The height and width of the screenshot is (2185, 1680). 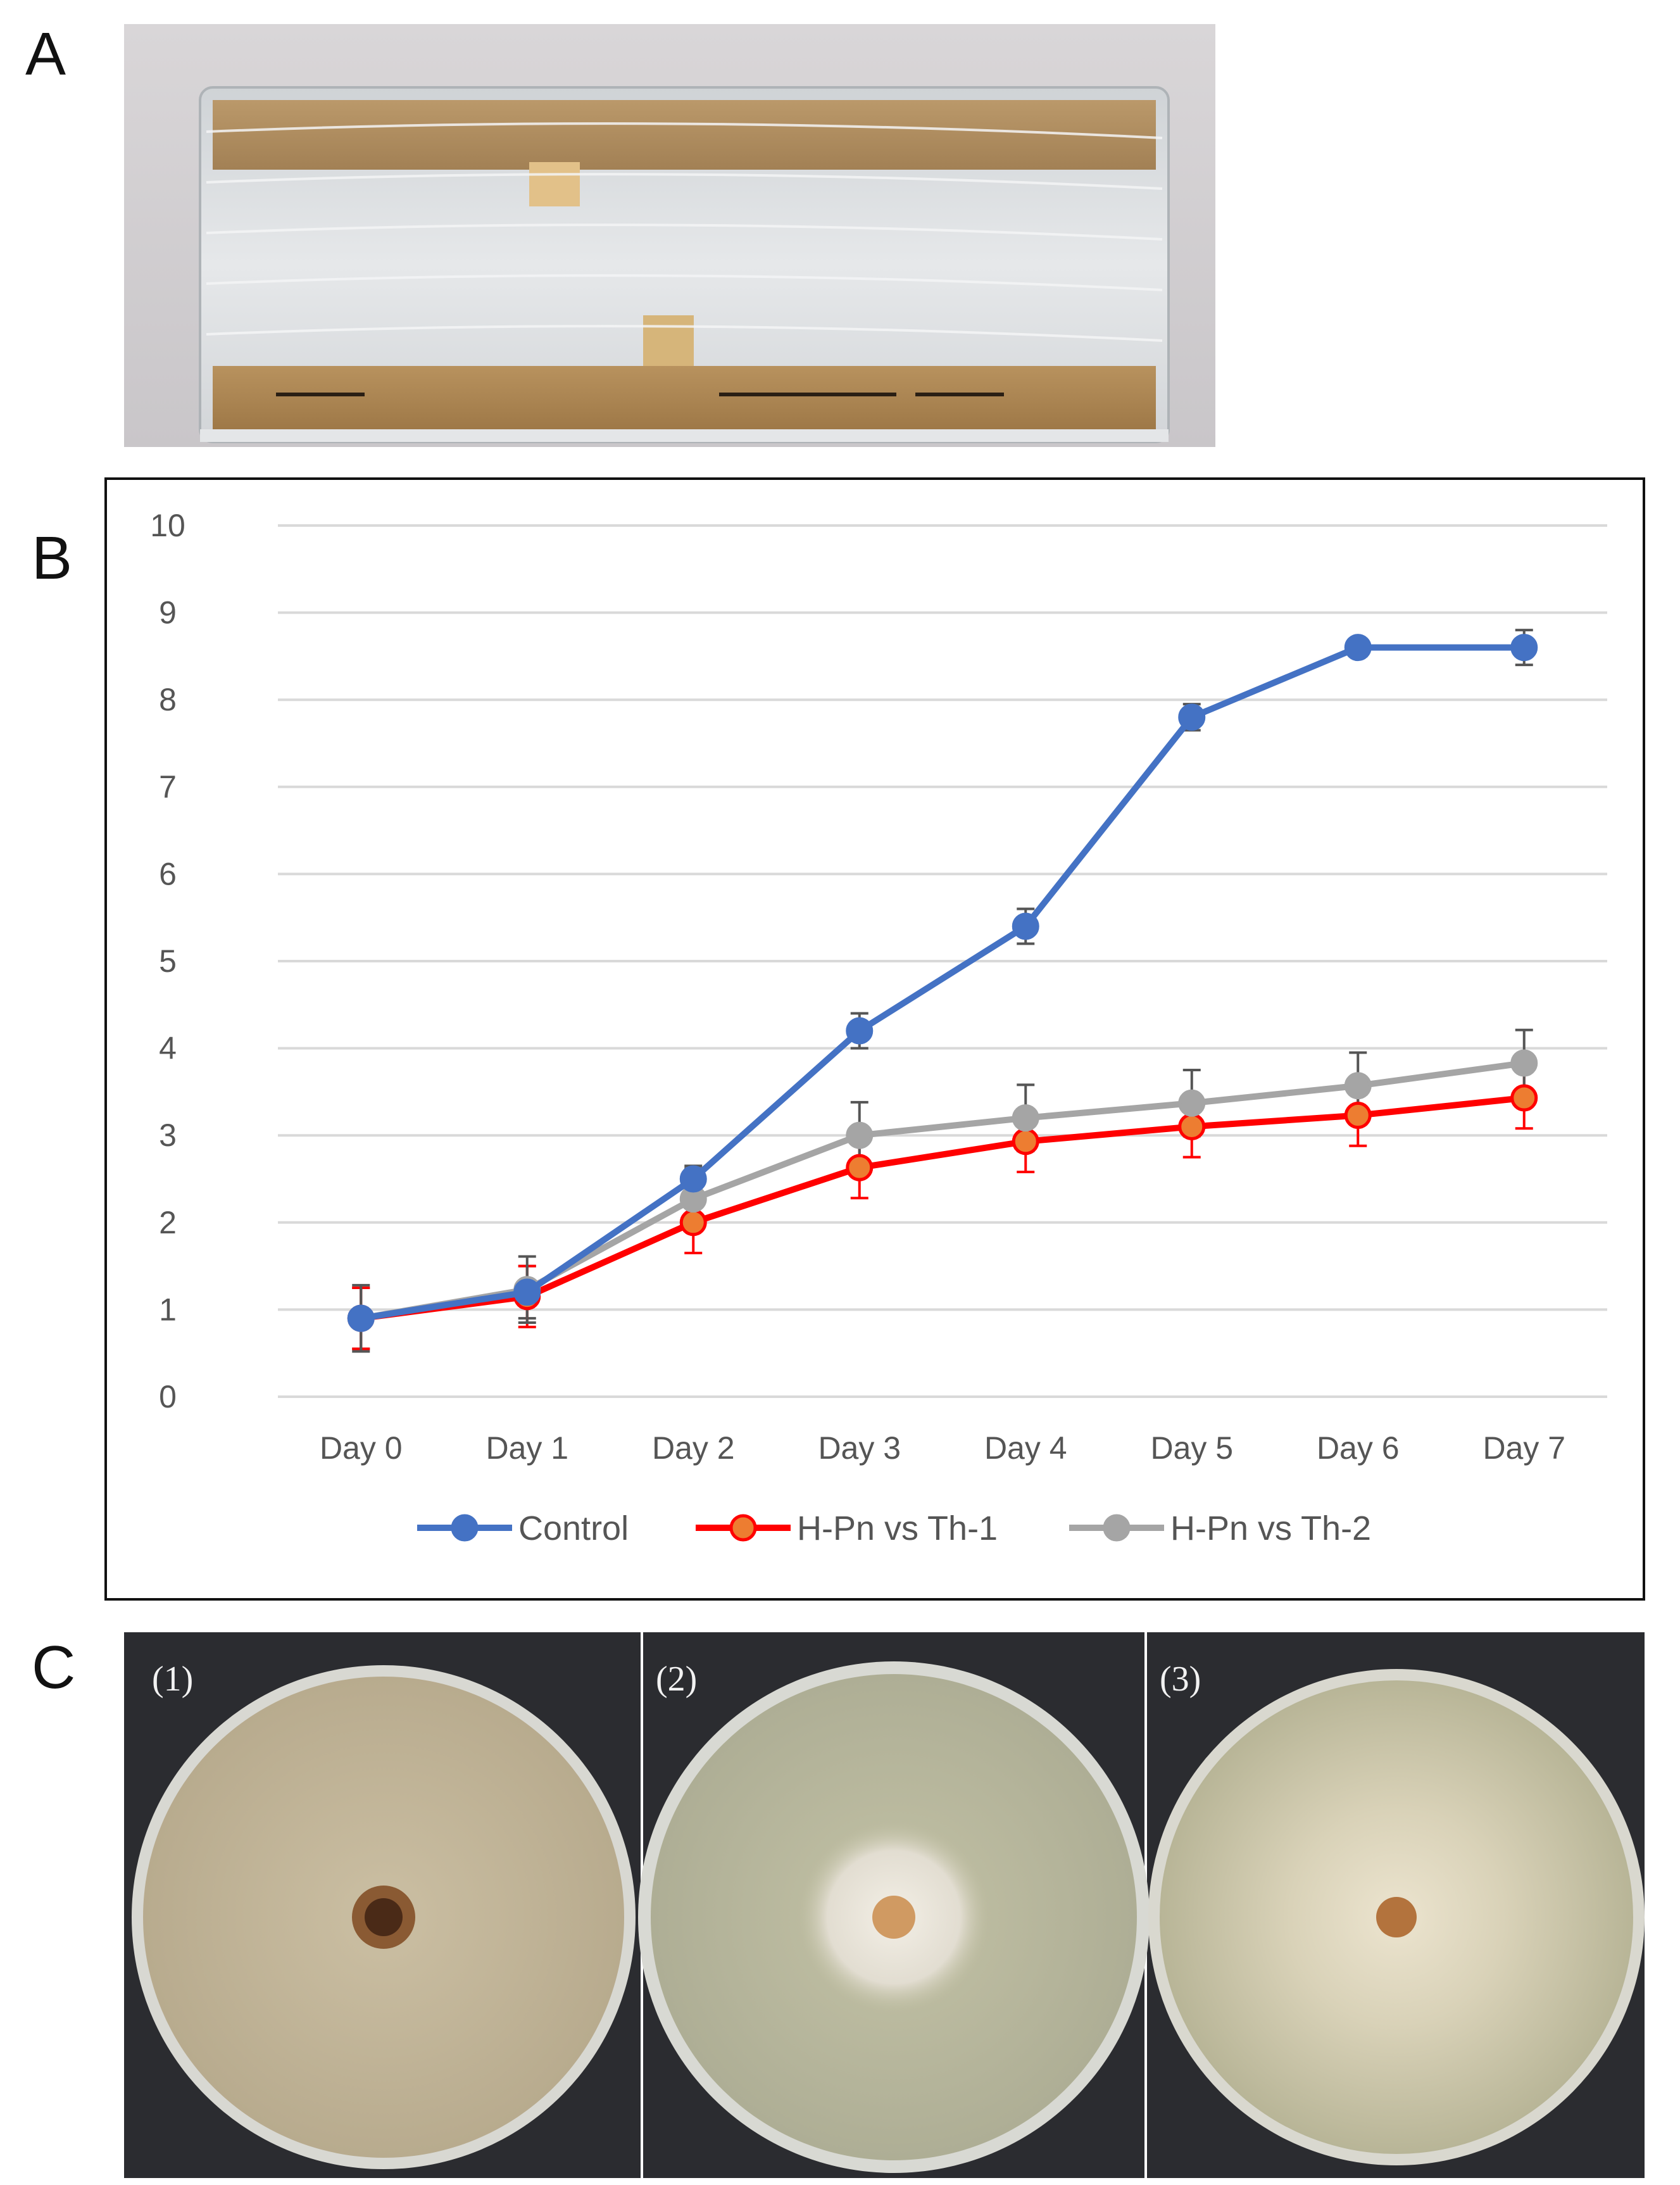 What do you see at coordinates (1358, 1448) in the screenshot?
I see `x-tick-label: Day 6` at bounding box center [1358, 1448].